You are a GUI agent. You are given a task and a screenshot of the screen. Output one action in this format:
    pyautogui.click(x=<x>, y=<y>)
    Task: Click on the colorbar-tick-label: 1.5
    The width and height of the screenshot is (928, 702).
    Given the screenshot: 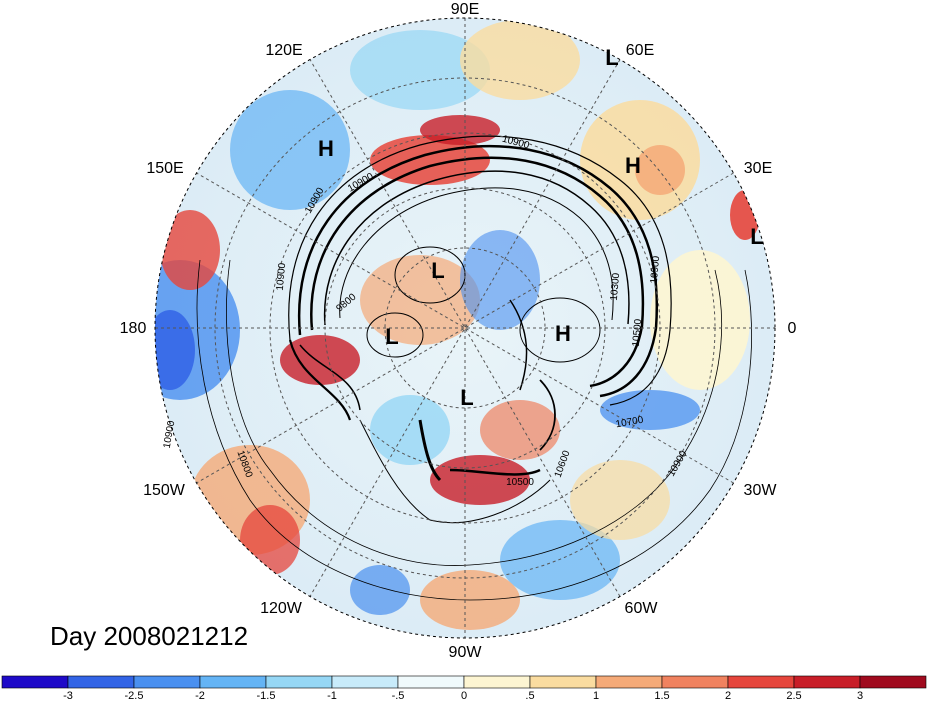 What is the action you would take?
    pyautogui.click(x=661, y=696)
    